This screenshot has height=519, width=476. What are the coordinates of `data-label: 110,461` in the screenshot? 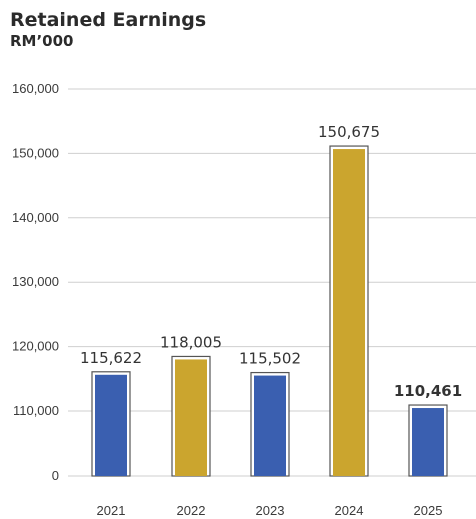 It's located at (428, 391).